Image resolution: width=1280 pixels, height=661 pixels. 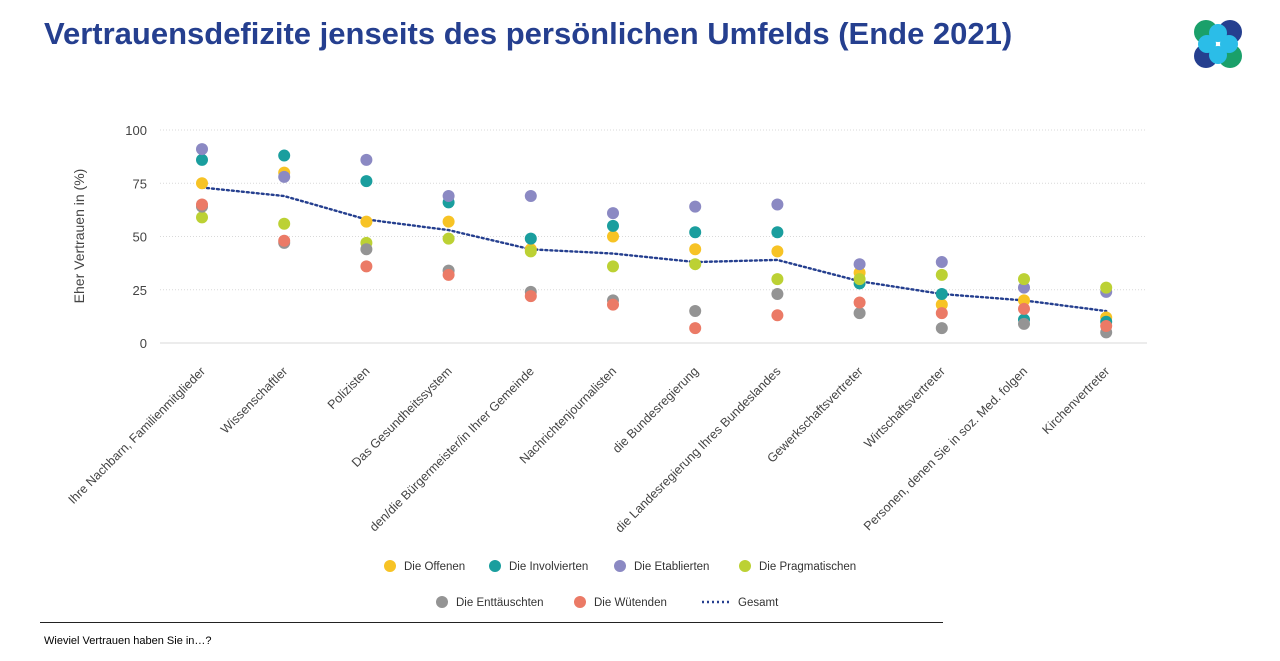 I want to click on x-tick-label: den/die Bürgermeister/in Ihrer Gemeinde, so click(x=452, y=449).